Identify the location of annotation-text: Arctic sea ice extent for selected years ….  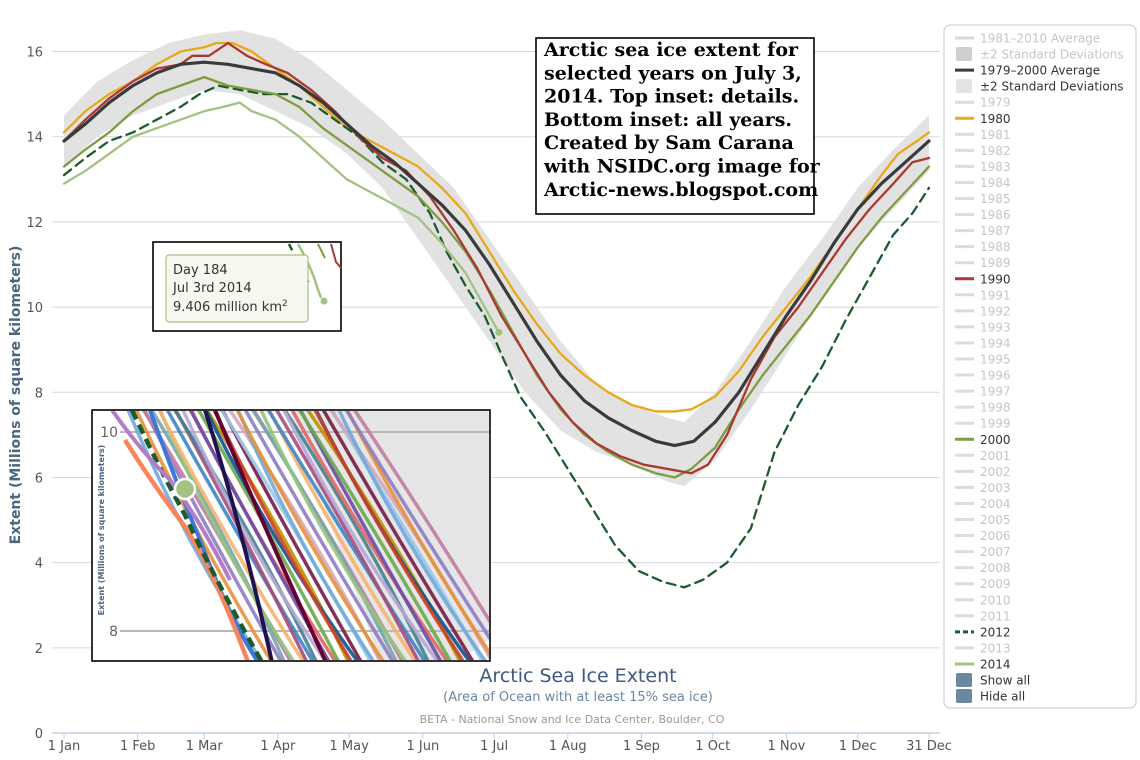
(682, 120).